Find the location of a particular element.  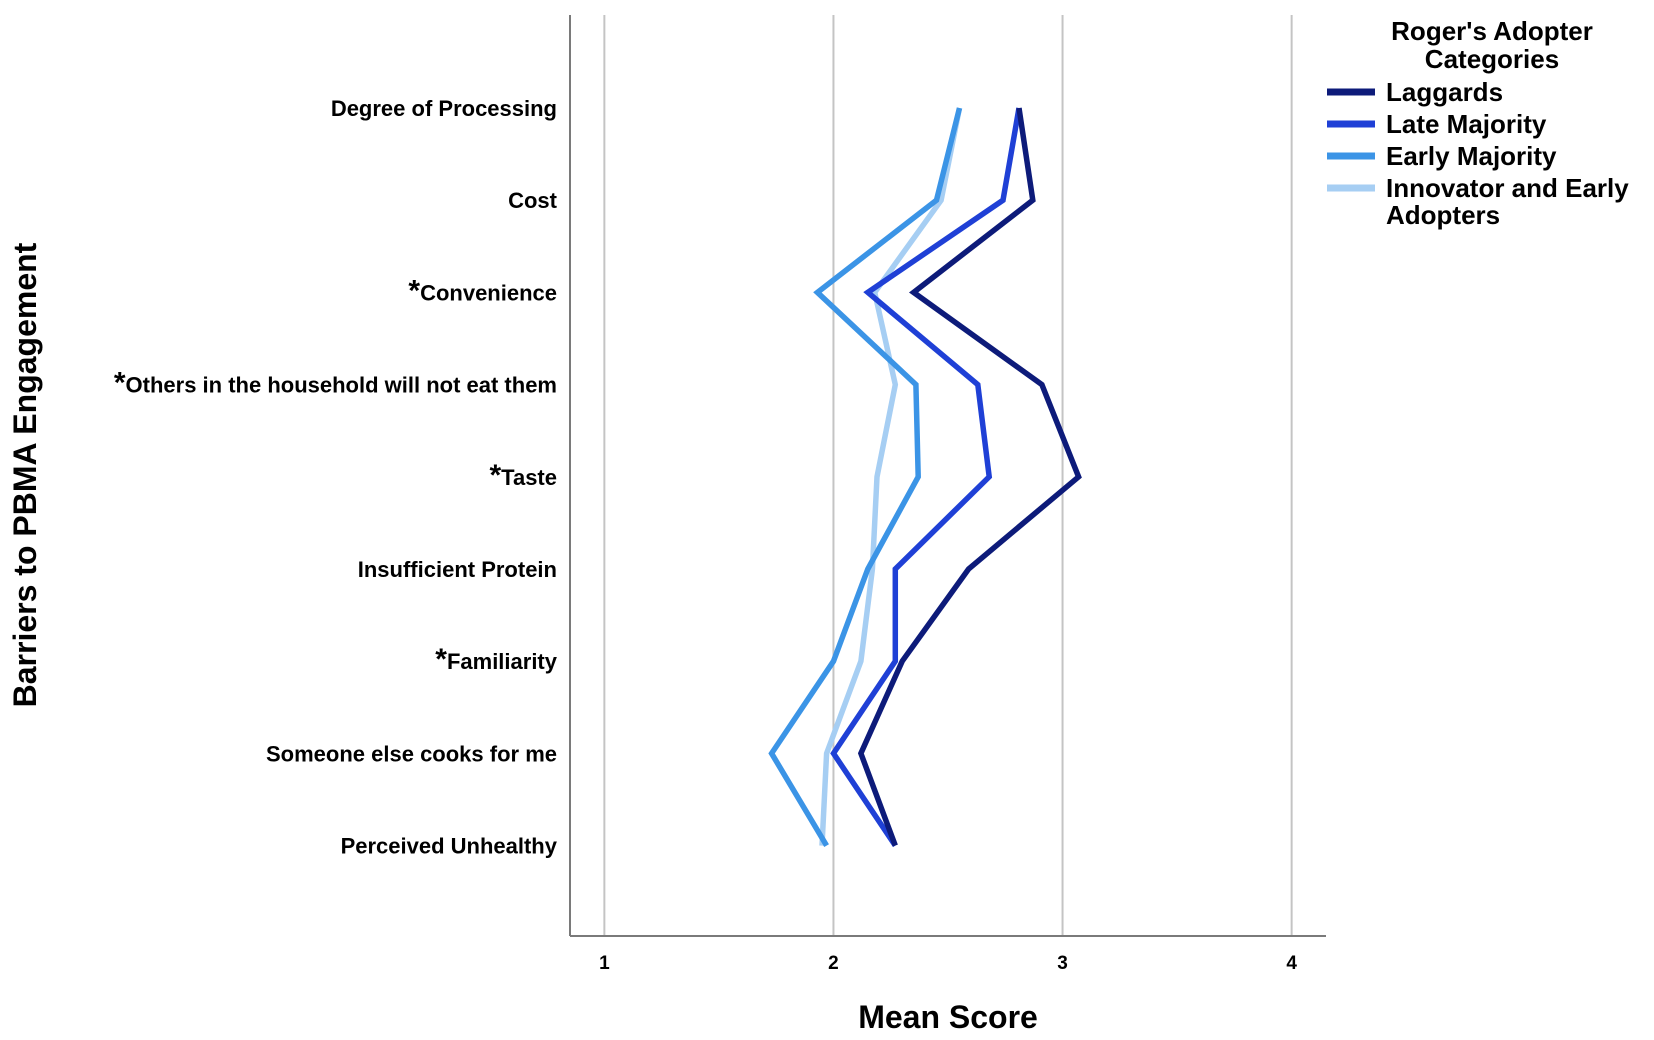

category-label: Degree of Processing is located at coordinates (444, 108).